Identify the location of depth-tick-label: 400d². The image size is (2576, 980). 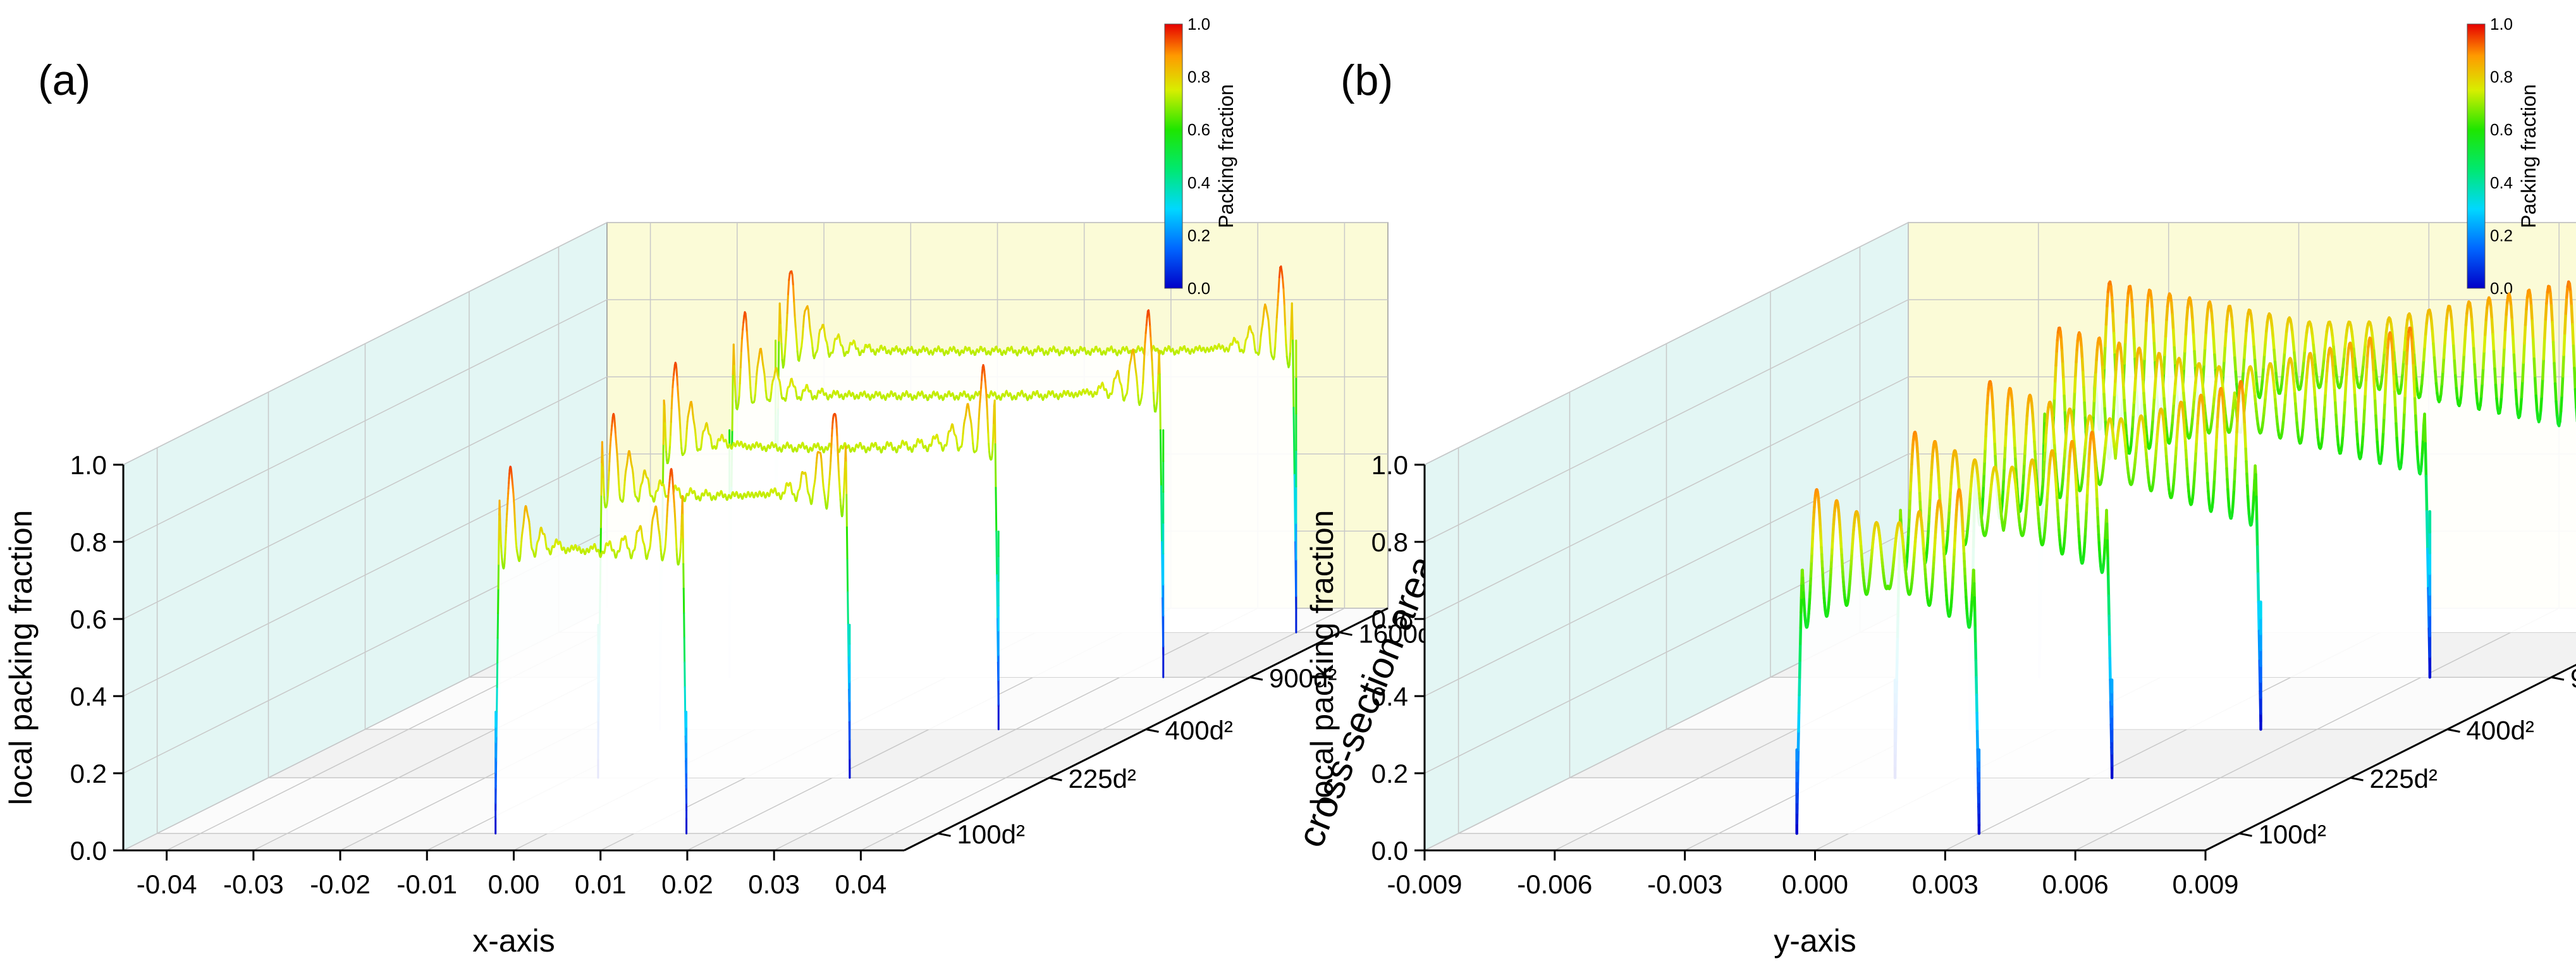
(2500, 730).